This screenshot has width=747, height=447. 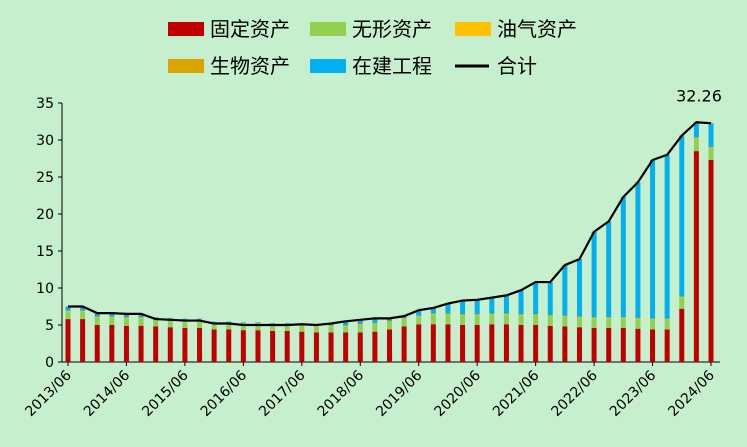 I want to click on y-tick-label: 10, so click(x=45, y=289).